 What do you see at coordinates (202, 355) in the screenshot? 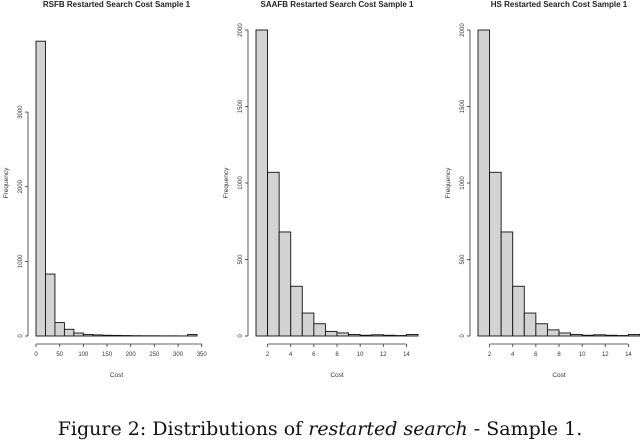
I see `x-tick-label: 350` at bounding box center [202, 355].